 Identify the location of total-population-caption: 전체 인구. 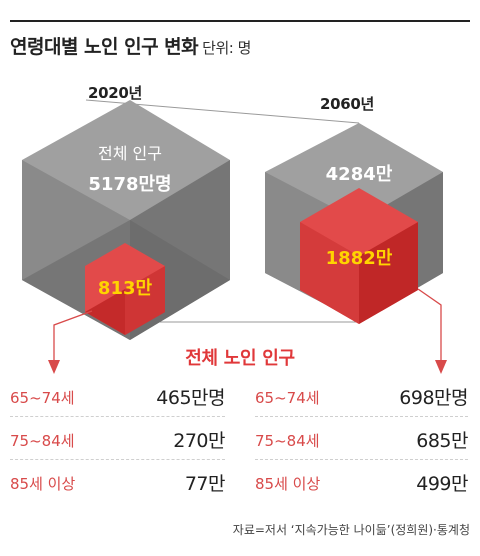
(130, 153).